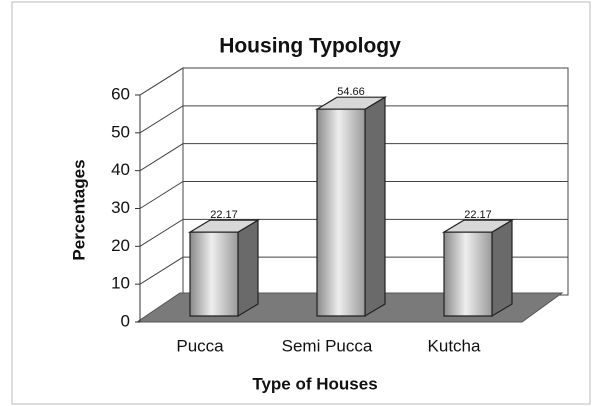 Image resolution: width=592 pixels, height=406 pixels. Describe the element at coordinates (120, 93) in the screenshot. I see `y-tick-label: 60` at that location.